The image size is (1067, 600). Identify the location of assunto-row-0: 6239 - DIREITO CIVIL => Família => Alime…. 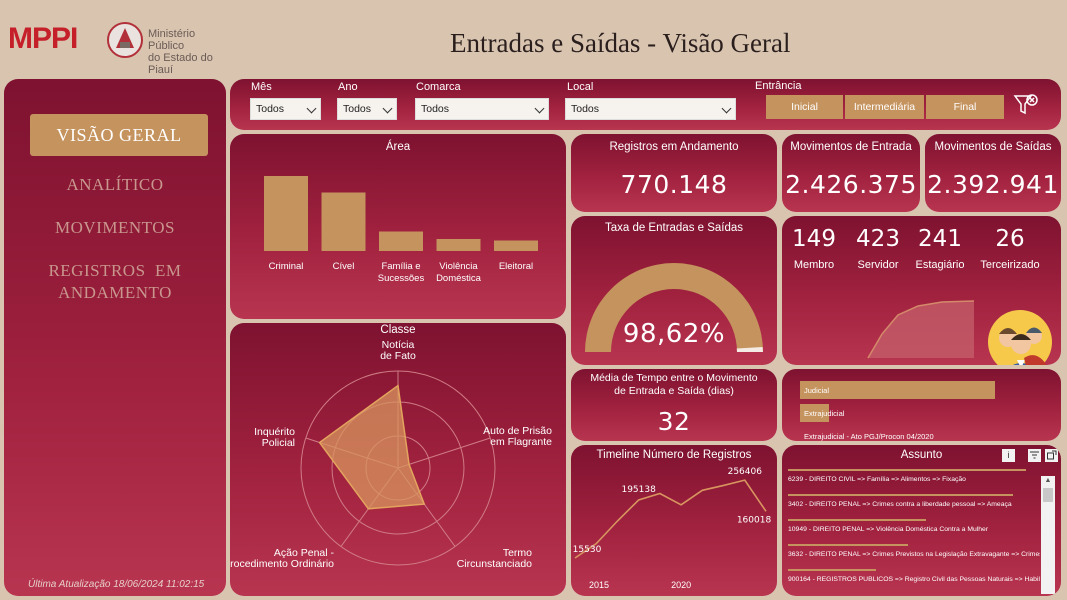
(877, 479).